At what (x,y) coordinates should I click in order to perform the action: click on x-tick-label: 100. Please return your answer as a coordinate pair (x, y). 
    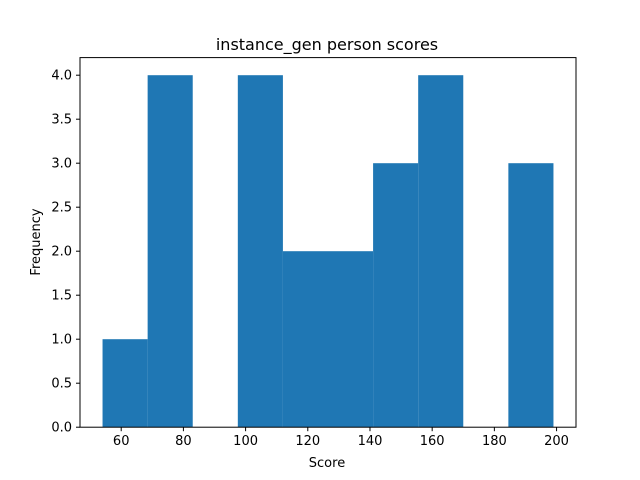
    Looking at the image, I should click on (245, 441).